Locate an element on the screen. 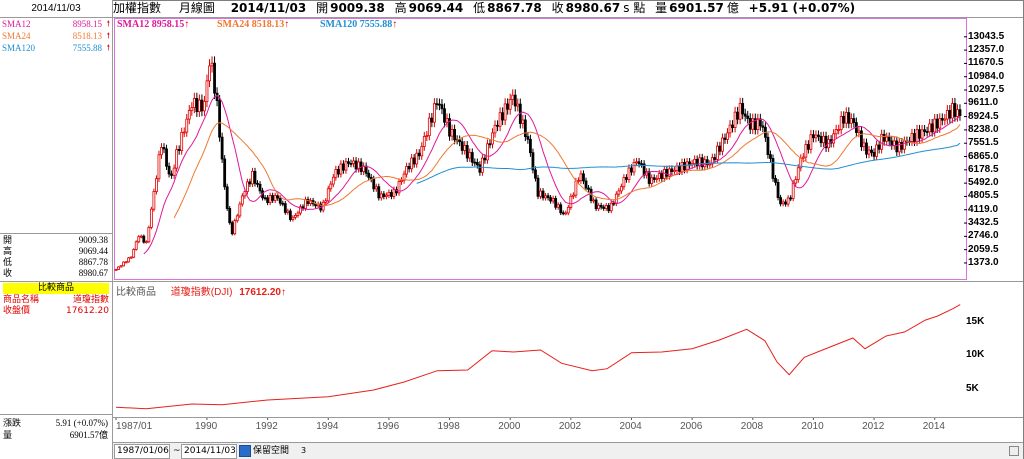 This screenshot has height=459, width=1024. sub-series-value: 17612.20 is located at coordinates (260, 292).